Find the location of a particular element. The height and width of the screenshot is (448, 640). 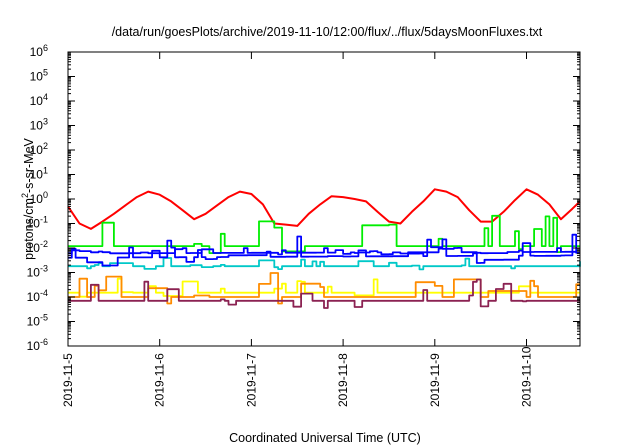

y-tick-label: 10⁶ is located at coordinates (39, 51).